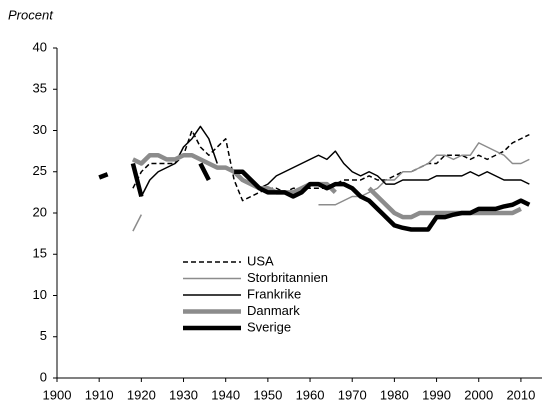 The image size is (548, 412). I want to click on x-tick-label: 1930, so click(183, 394).